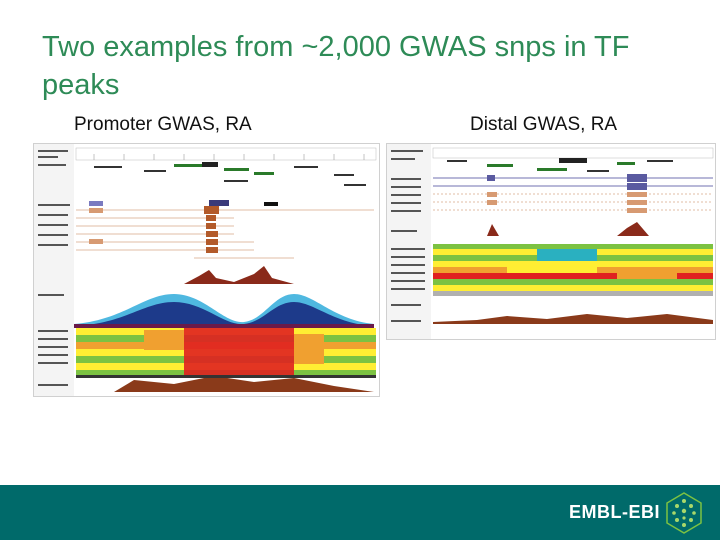 Image resolution: width=720 pixels, height=540 pixels. I want to click on footer-brand: EMBL-EBI, so click(614, 512).